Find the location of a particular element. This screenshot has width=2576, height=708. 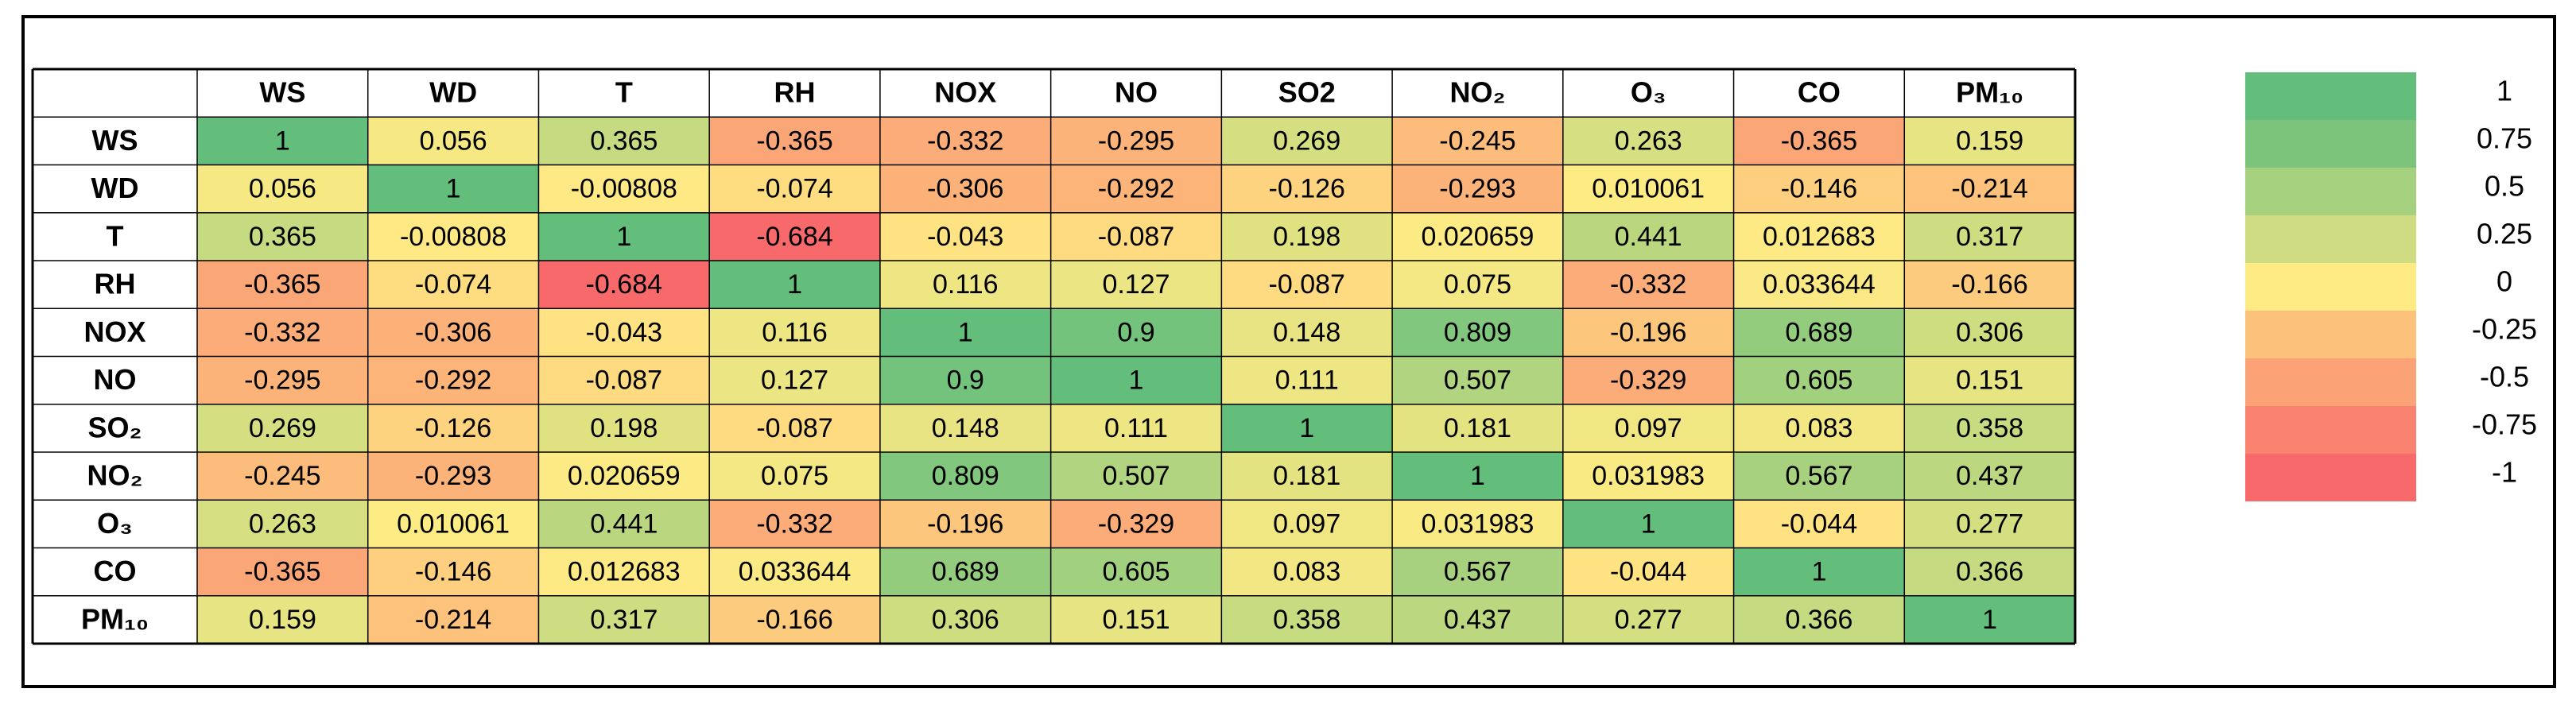

cell-label: 0.263 is located at coordinates (1649, 141).